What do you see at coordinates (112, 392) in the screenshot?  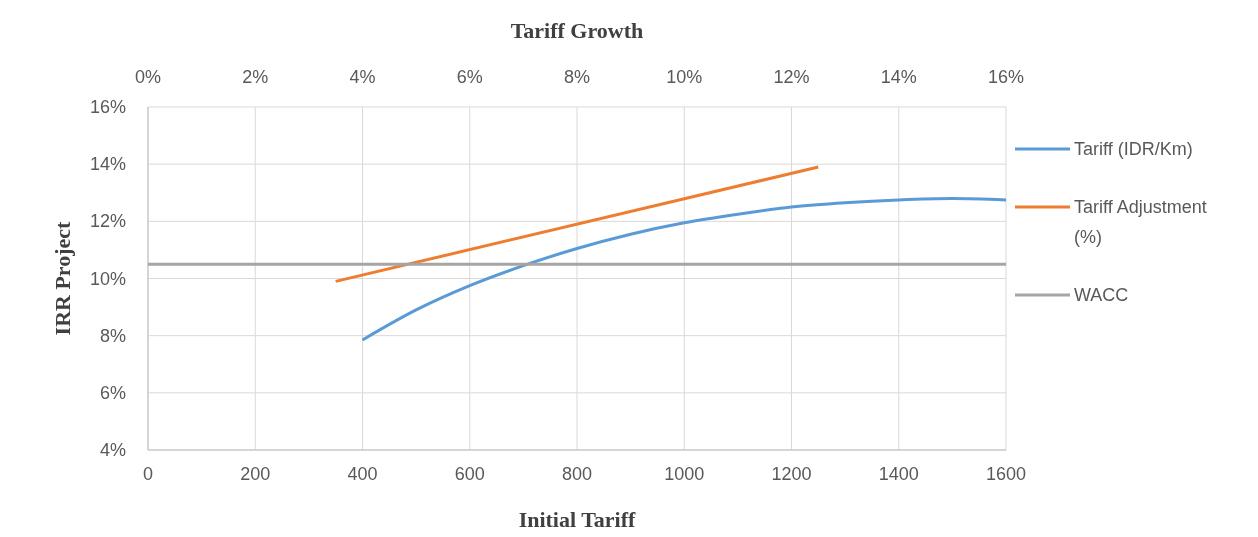 I see `y-tick-label: 6%` at bounding box center [112, 392].